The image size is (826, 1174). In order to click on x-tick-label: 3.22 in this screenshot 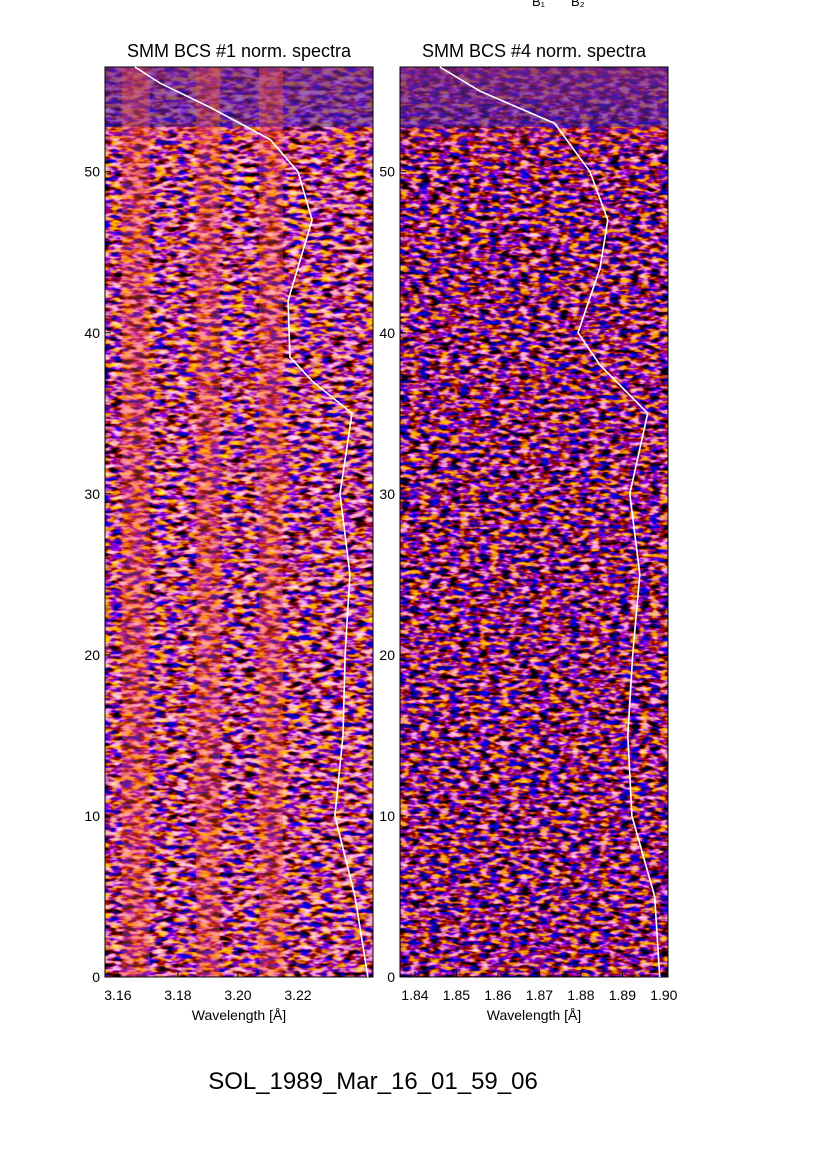, I will do `click(297, 995)`.